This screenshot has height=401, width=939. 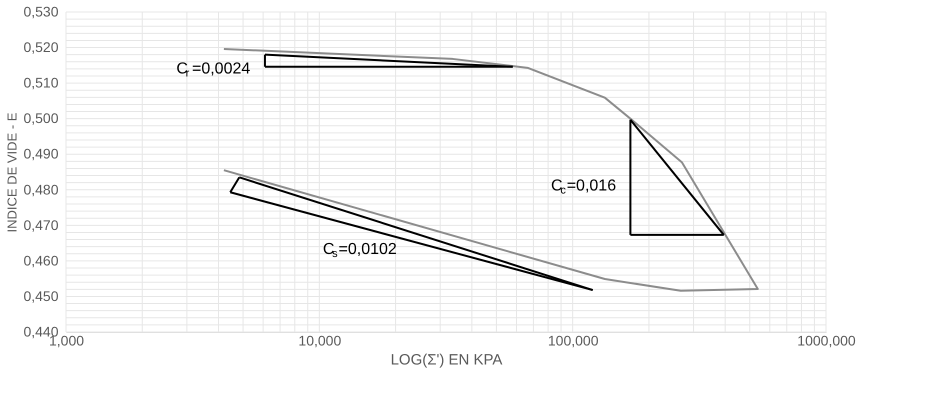 What do you see at coordinates (41, 47) in the screenshot?
I see `y-tick-label: 0,520` at bounding box center [41, 47].